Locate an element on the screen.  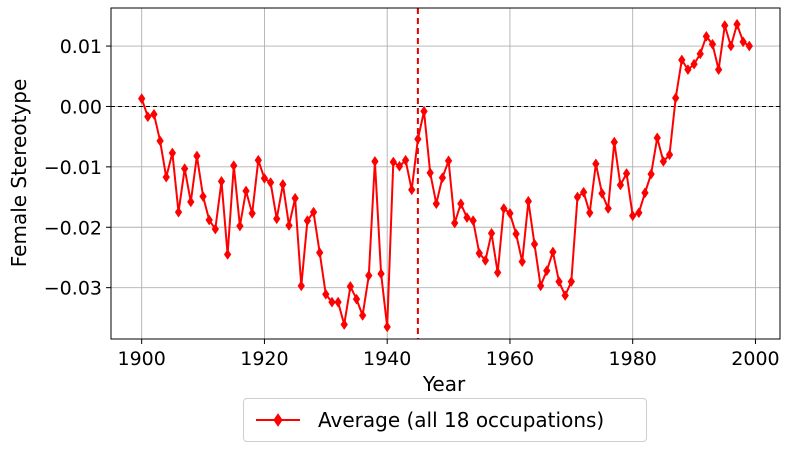
x-axis-title: Year is located at coordinates (444, 384).